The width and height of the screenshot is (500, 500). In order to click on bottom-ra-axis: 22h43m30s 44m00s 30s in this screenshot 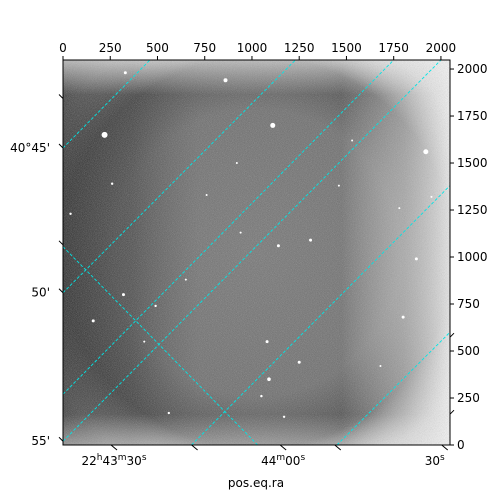, I will do `click(265, 456)`.